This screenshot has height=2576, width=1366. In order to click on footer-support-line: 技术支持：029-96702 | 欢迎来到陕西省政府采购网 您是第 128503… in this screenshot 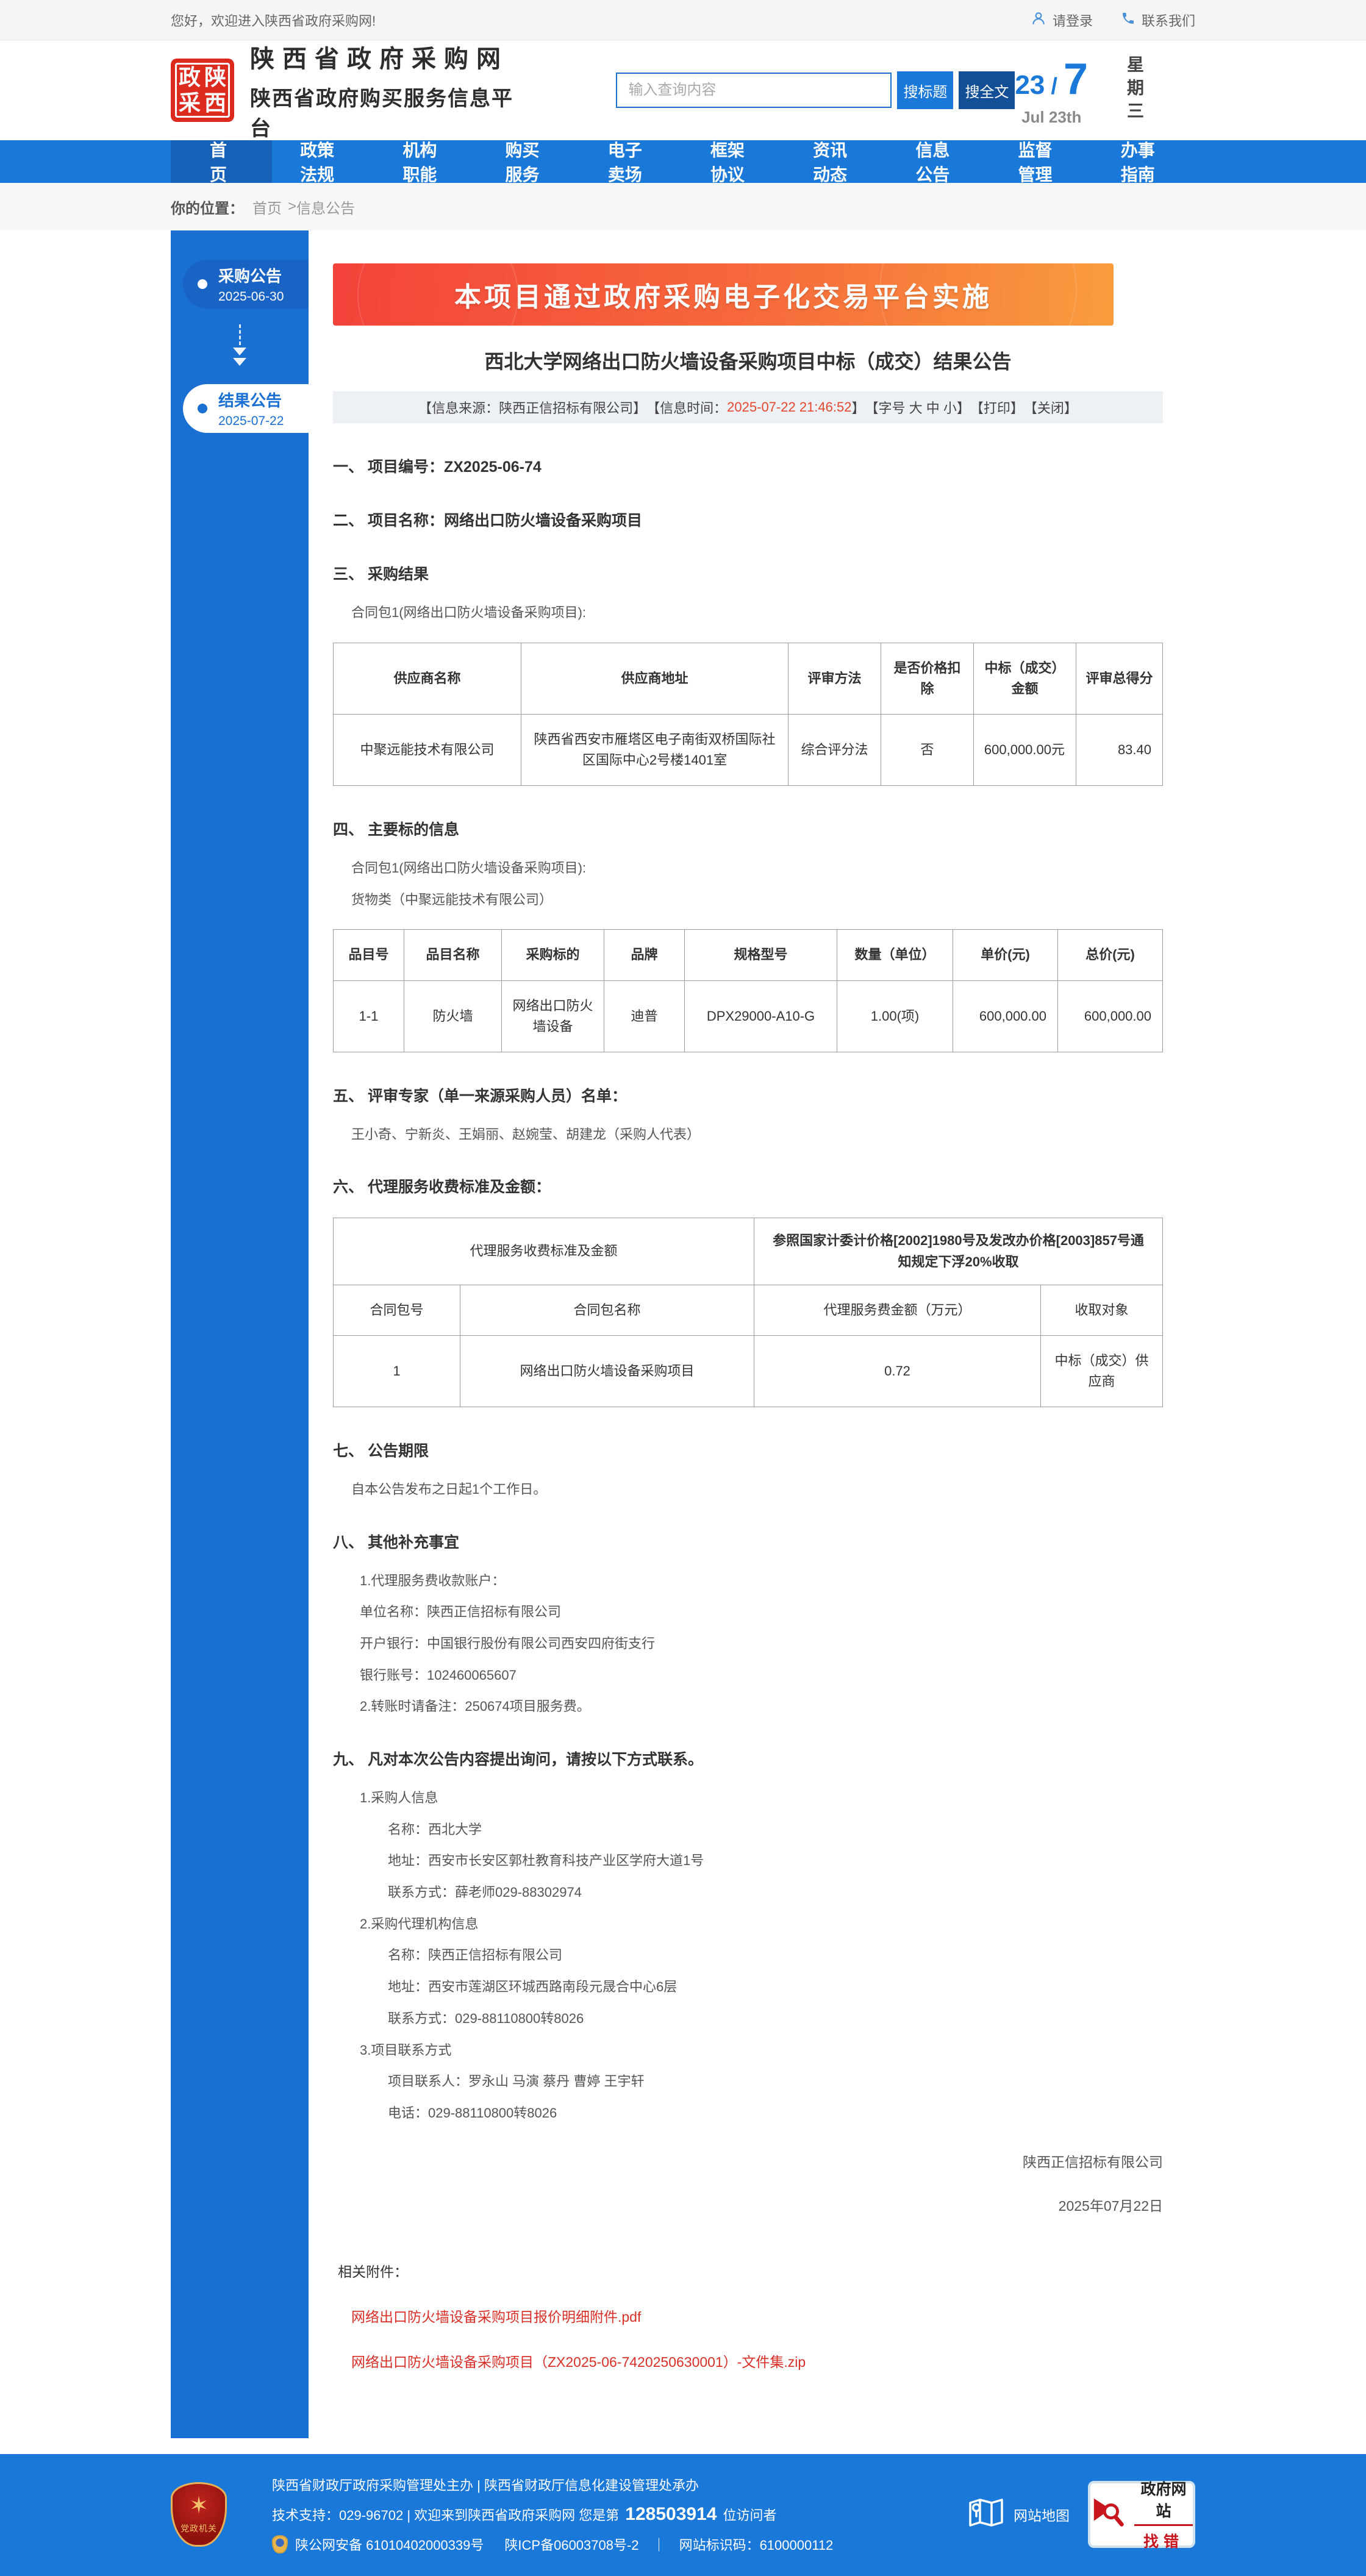, I will do `click(524, 2513)`.